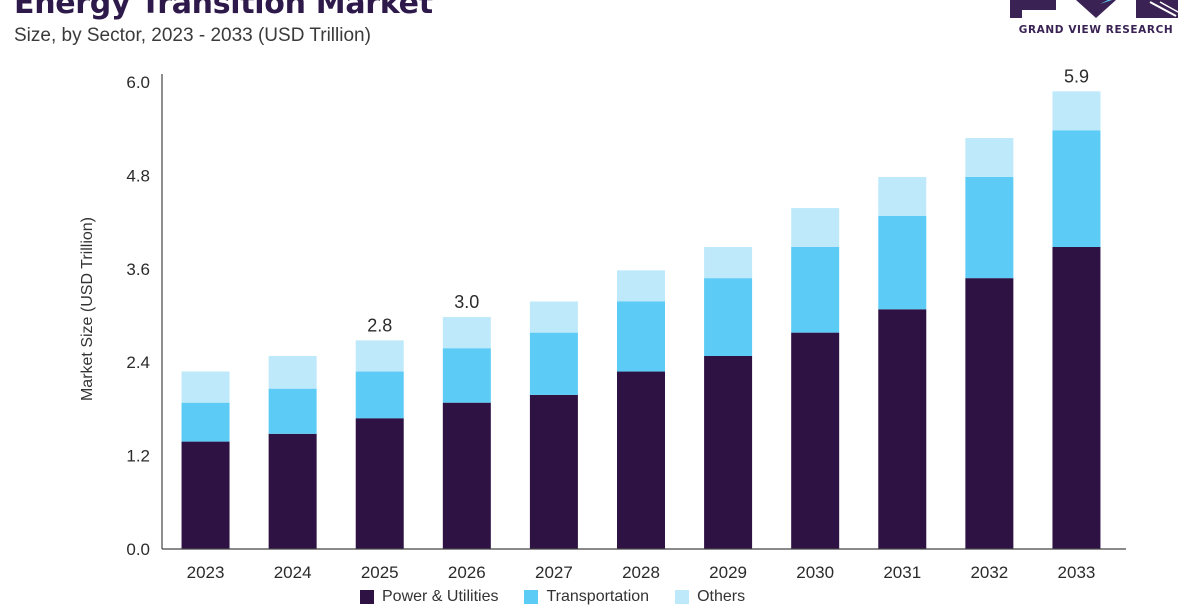 Image resolution: width=1200 pixels, height=606 pixels. Describe the element at coordinates (138, 456) in the screenshot. I see `y-tick-label: 1.2` at that location.